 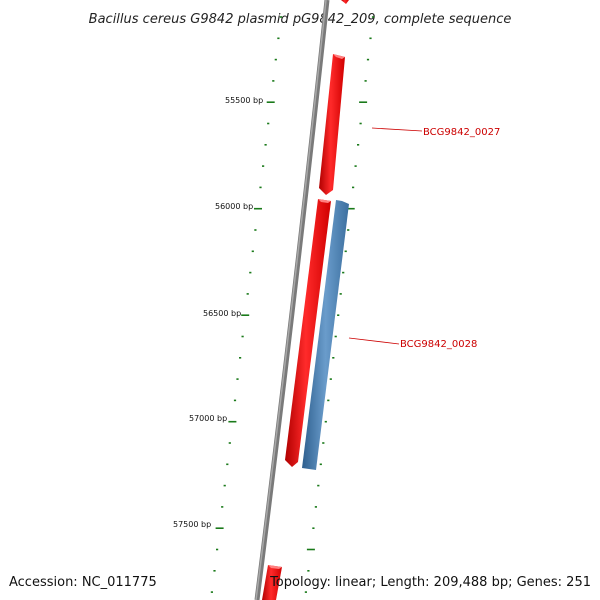 I want to click on gene-label-bcg9842-0027: BCG9842_0027, so click(x=461, y=132).